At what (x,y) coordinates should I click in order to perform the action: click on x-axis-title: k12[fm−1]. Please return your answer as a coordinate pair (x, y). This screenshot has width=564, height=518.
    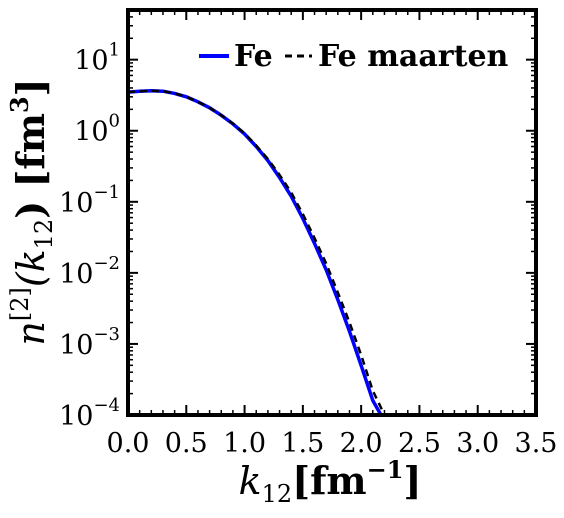
    Looking at the image, I should click on (330, 481).